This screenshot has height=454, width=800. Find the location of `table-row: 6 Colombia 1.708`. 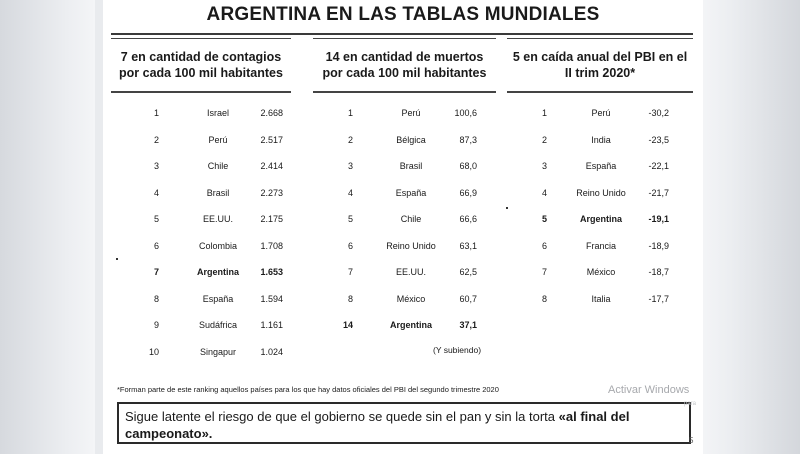

table-row: 6 Colombia 1.708 is located at coordinates (201, 248).